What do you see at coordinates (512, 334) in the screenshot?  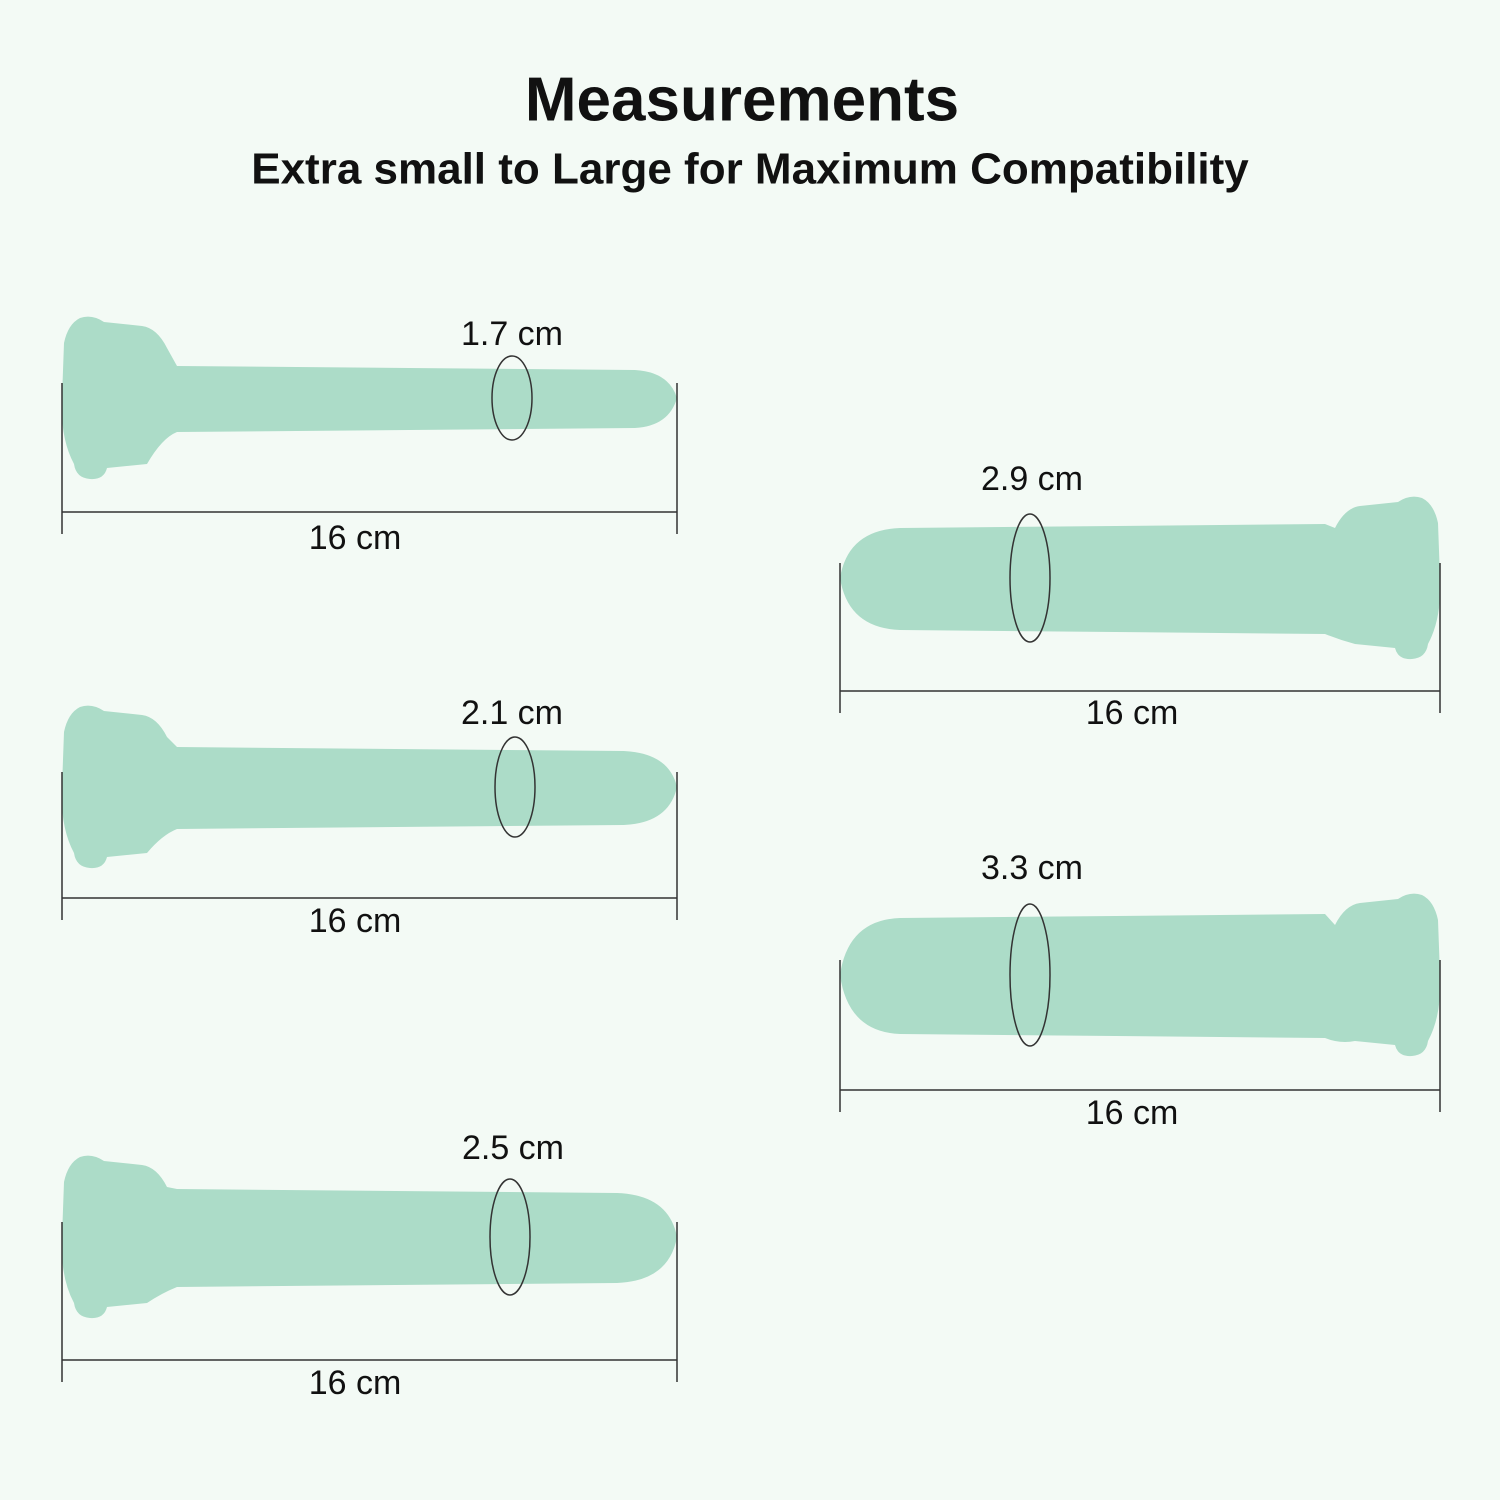 I see `diameter-label: 1.7 cm` at bounding box center [512, 334].